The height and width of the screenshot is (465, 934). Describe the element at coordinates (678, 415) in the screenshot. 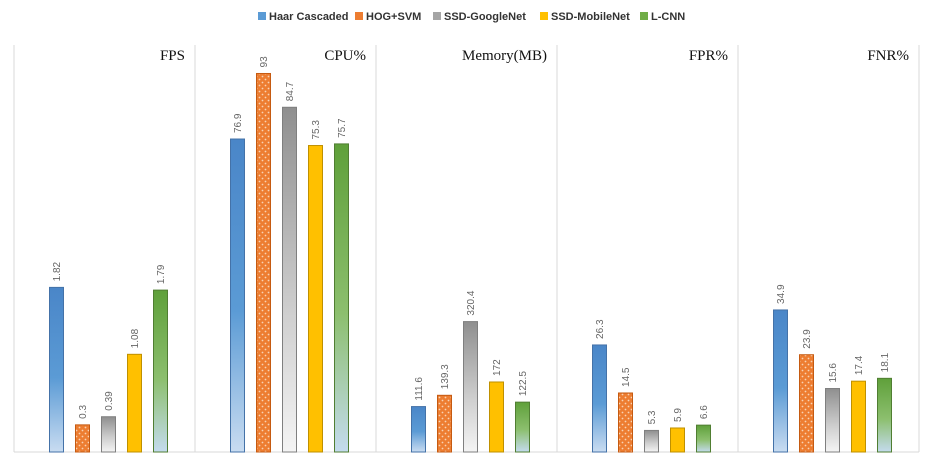

I see `data-label: 5.9` at that location.